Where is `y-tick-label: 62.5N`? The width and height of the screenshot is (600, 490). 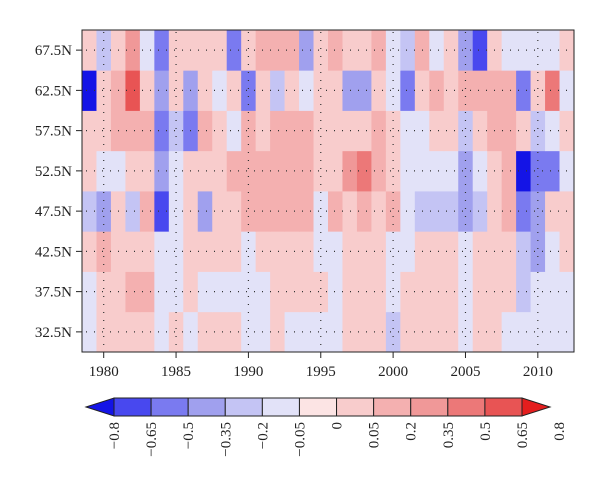
y-tick-label: 62.5N is located at coordinates (53, 91).